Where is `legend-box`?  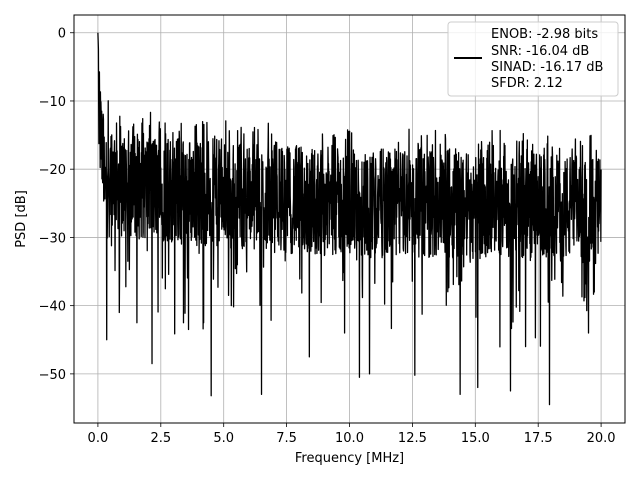
legend-box is located at coordinates (533, 59).